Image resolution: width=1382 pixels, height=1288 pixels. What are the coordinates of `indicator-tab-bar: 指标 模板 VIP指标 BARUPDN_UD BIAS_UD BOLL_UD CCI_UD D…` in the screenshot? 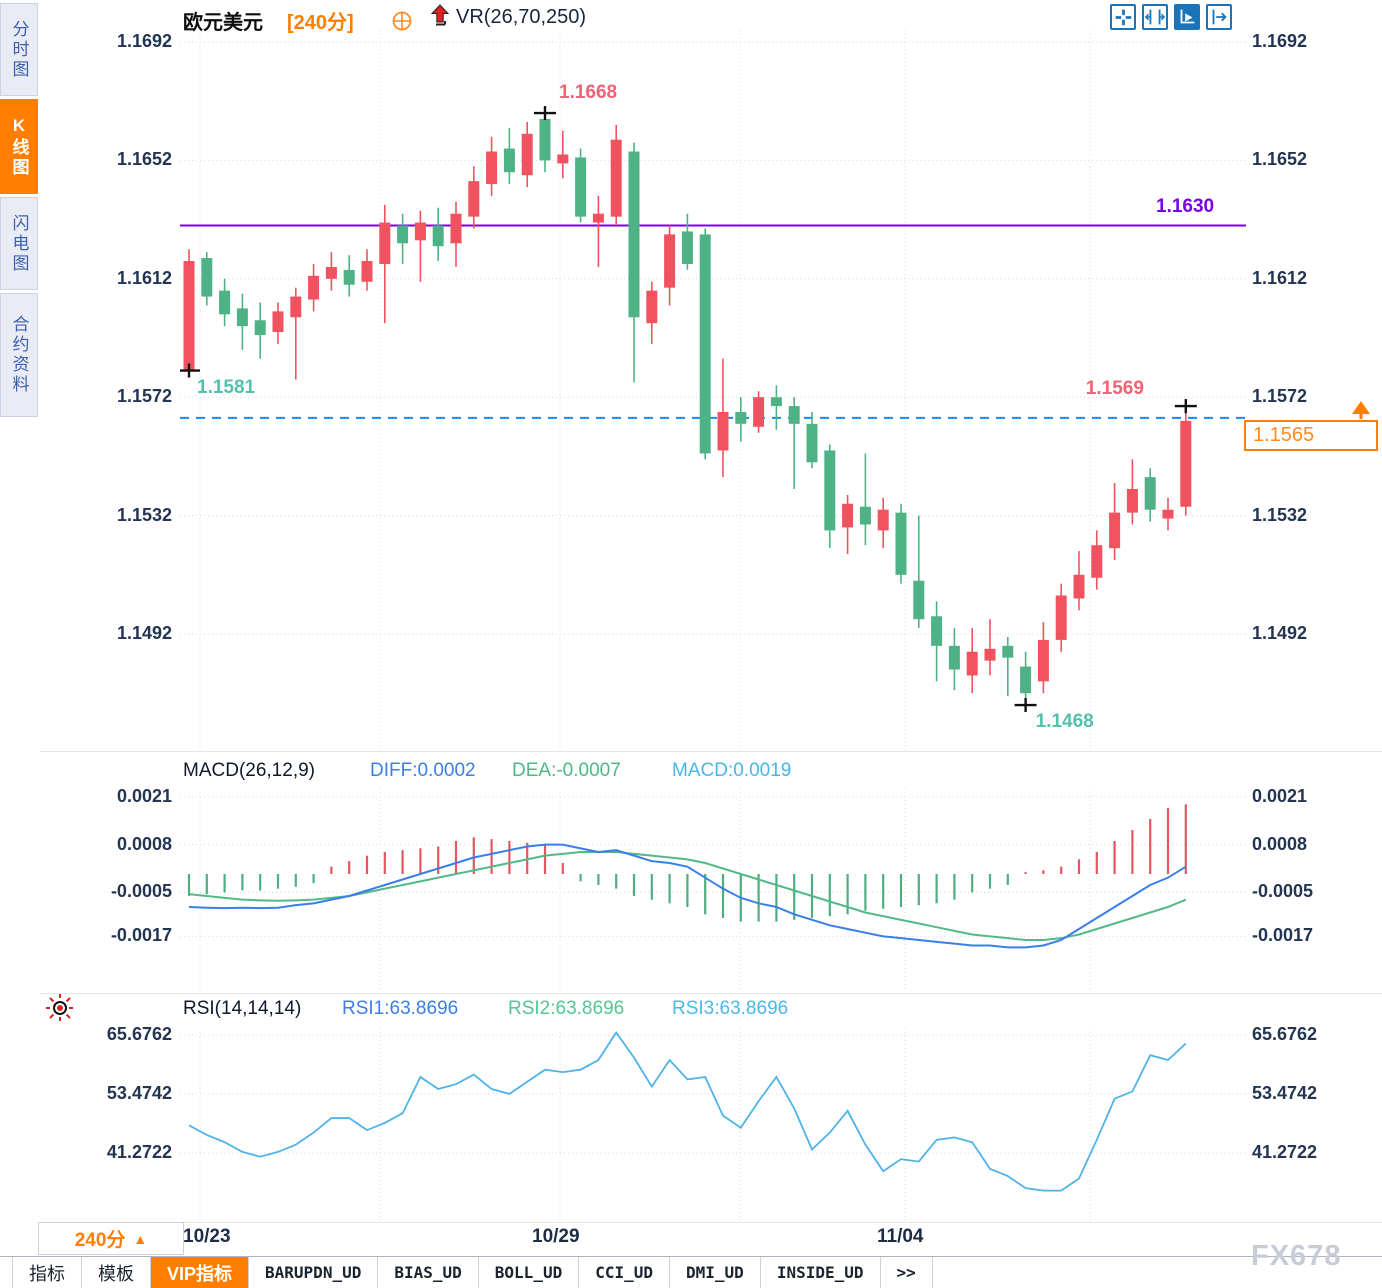 It's located at (691, 1272).